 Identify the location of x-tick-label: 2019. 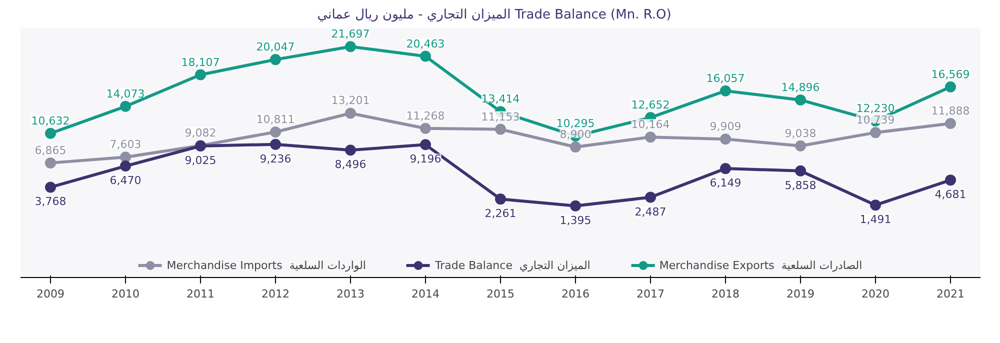
(800, 294).